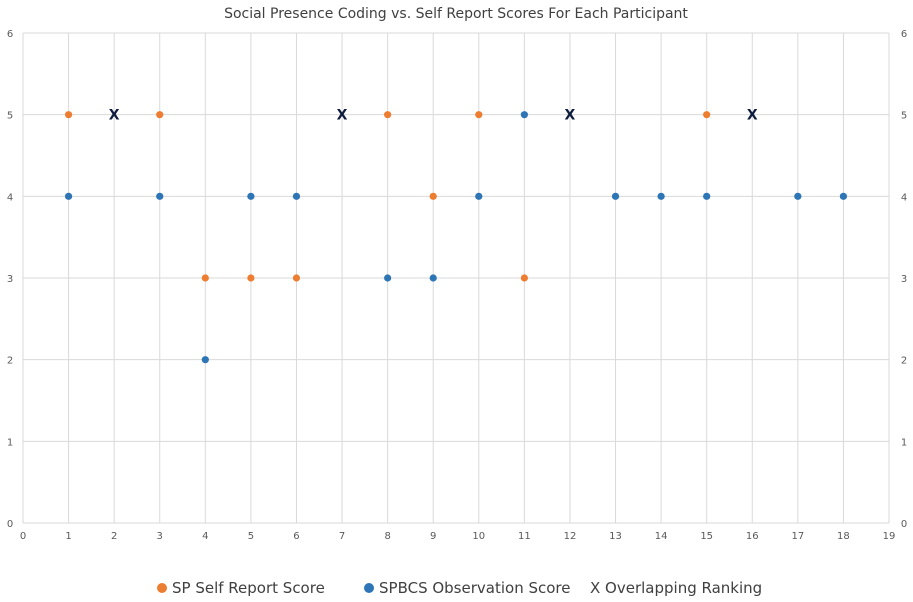  I want to click on x-tick-label: 10, so click(478, 536).